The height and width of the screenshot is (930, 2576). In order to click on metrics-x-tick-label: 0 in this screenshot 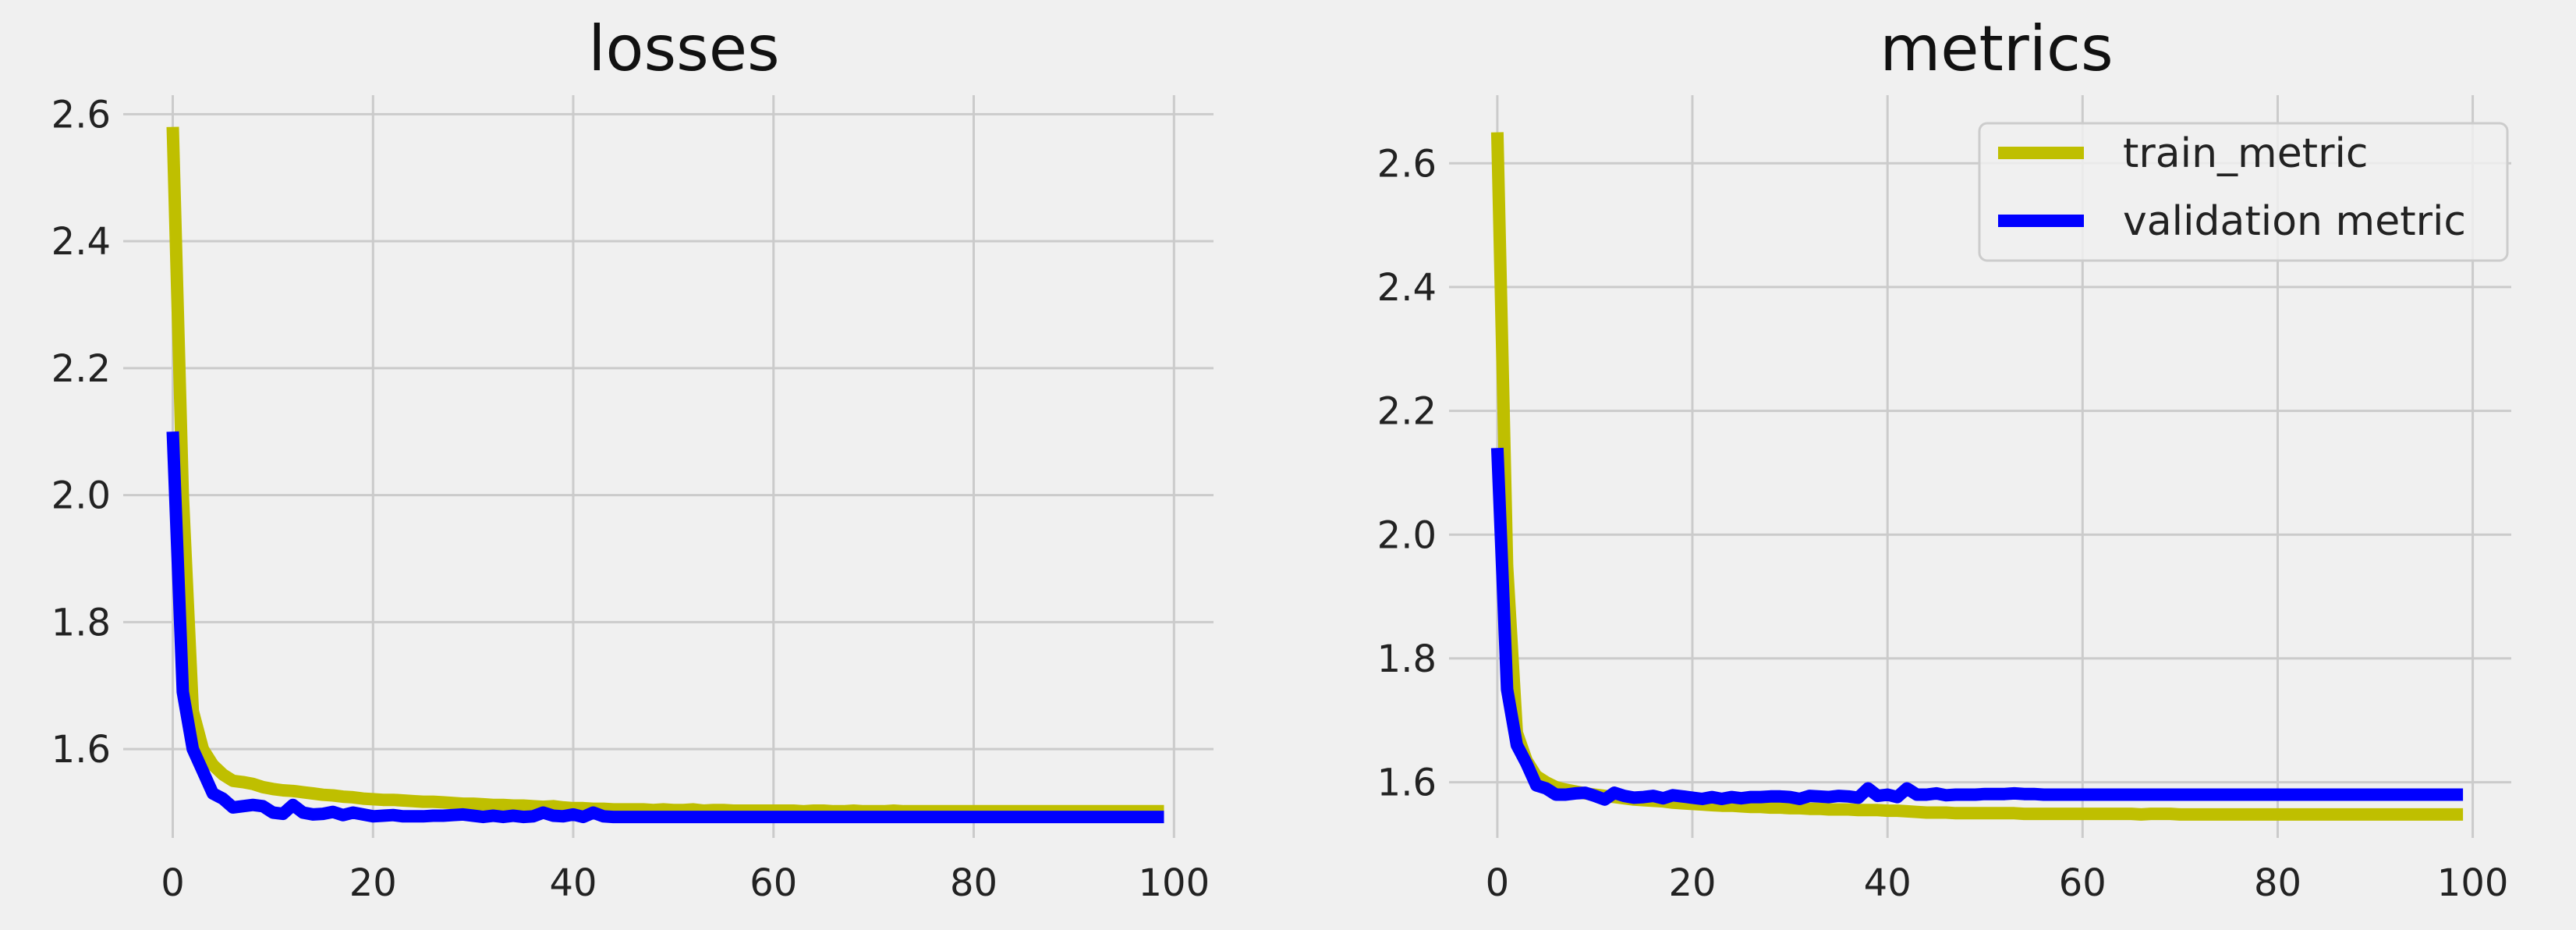, I will do `click(1498, 883)`.